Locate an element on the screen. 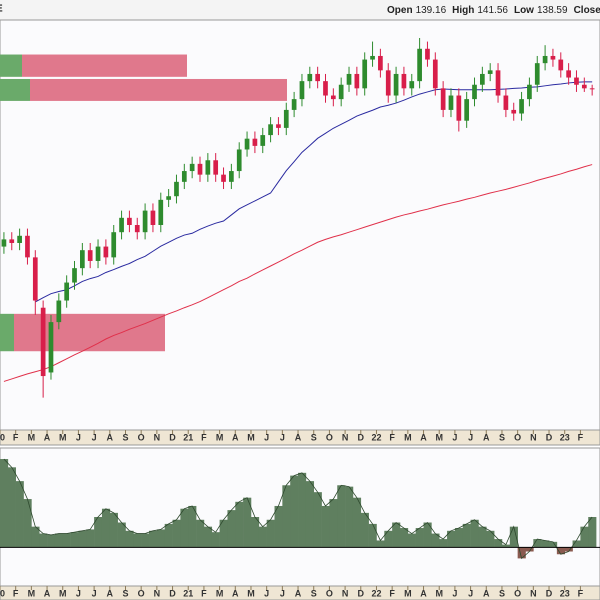  x-tick-label: O is located at coordinates (141, 437).